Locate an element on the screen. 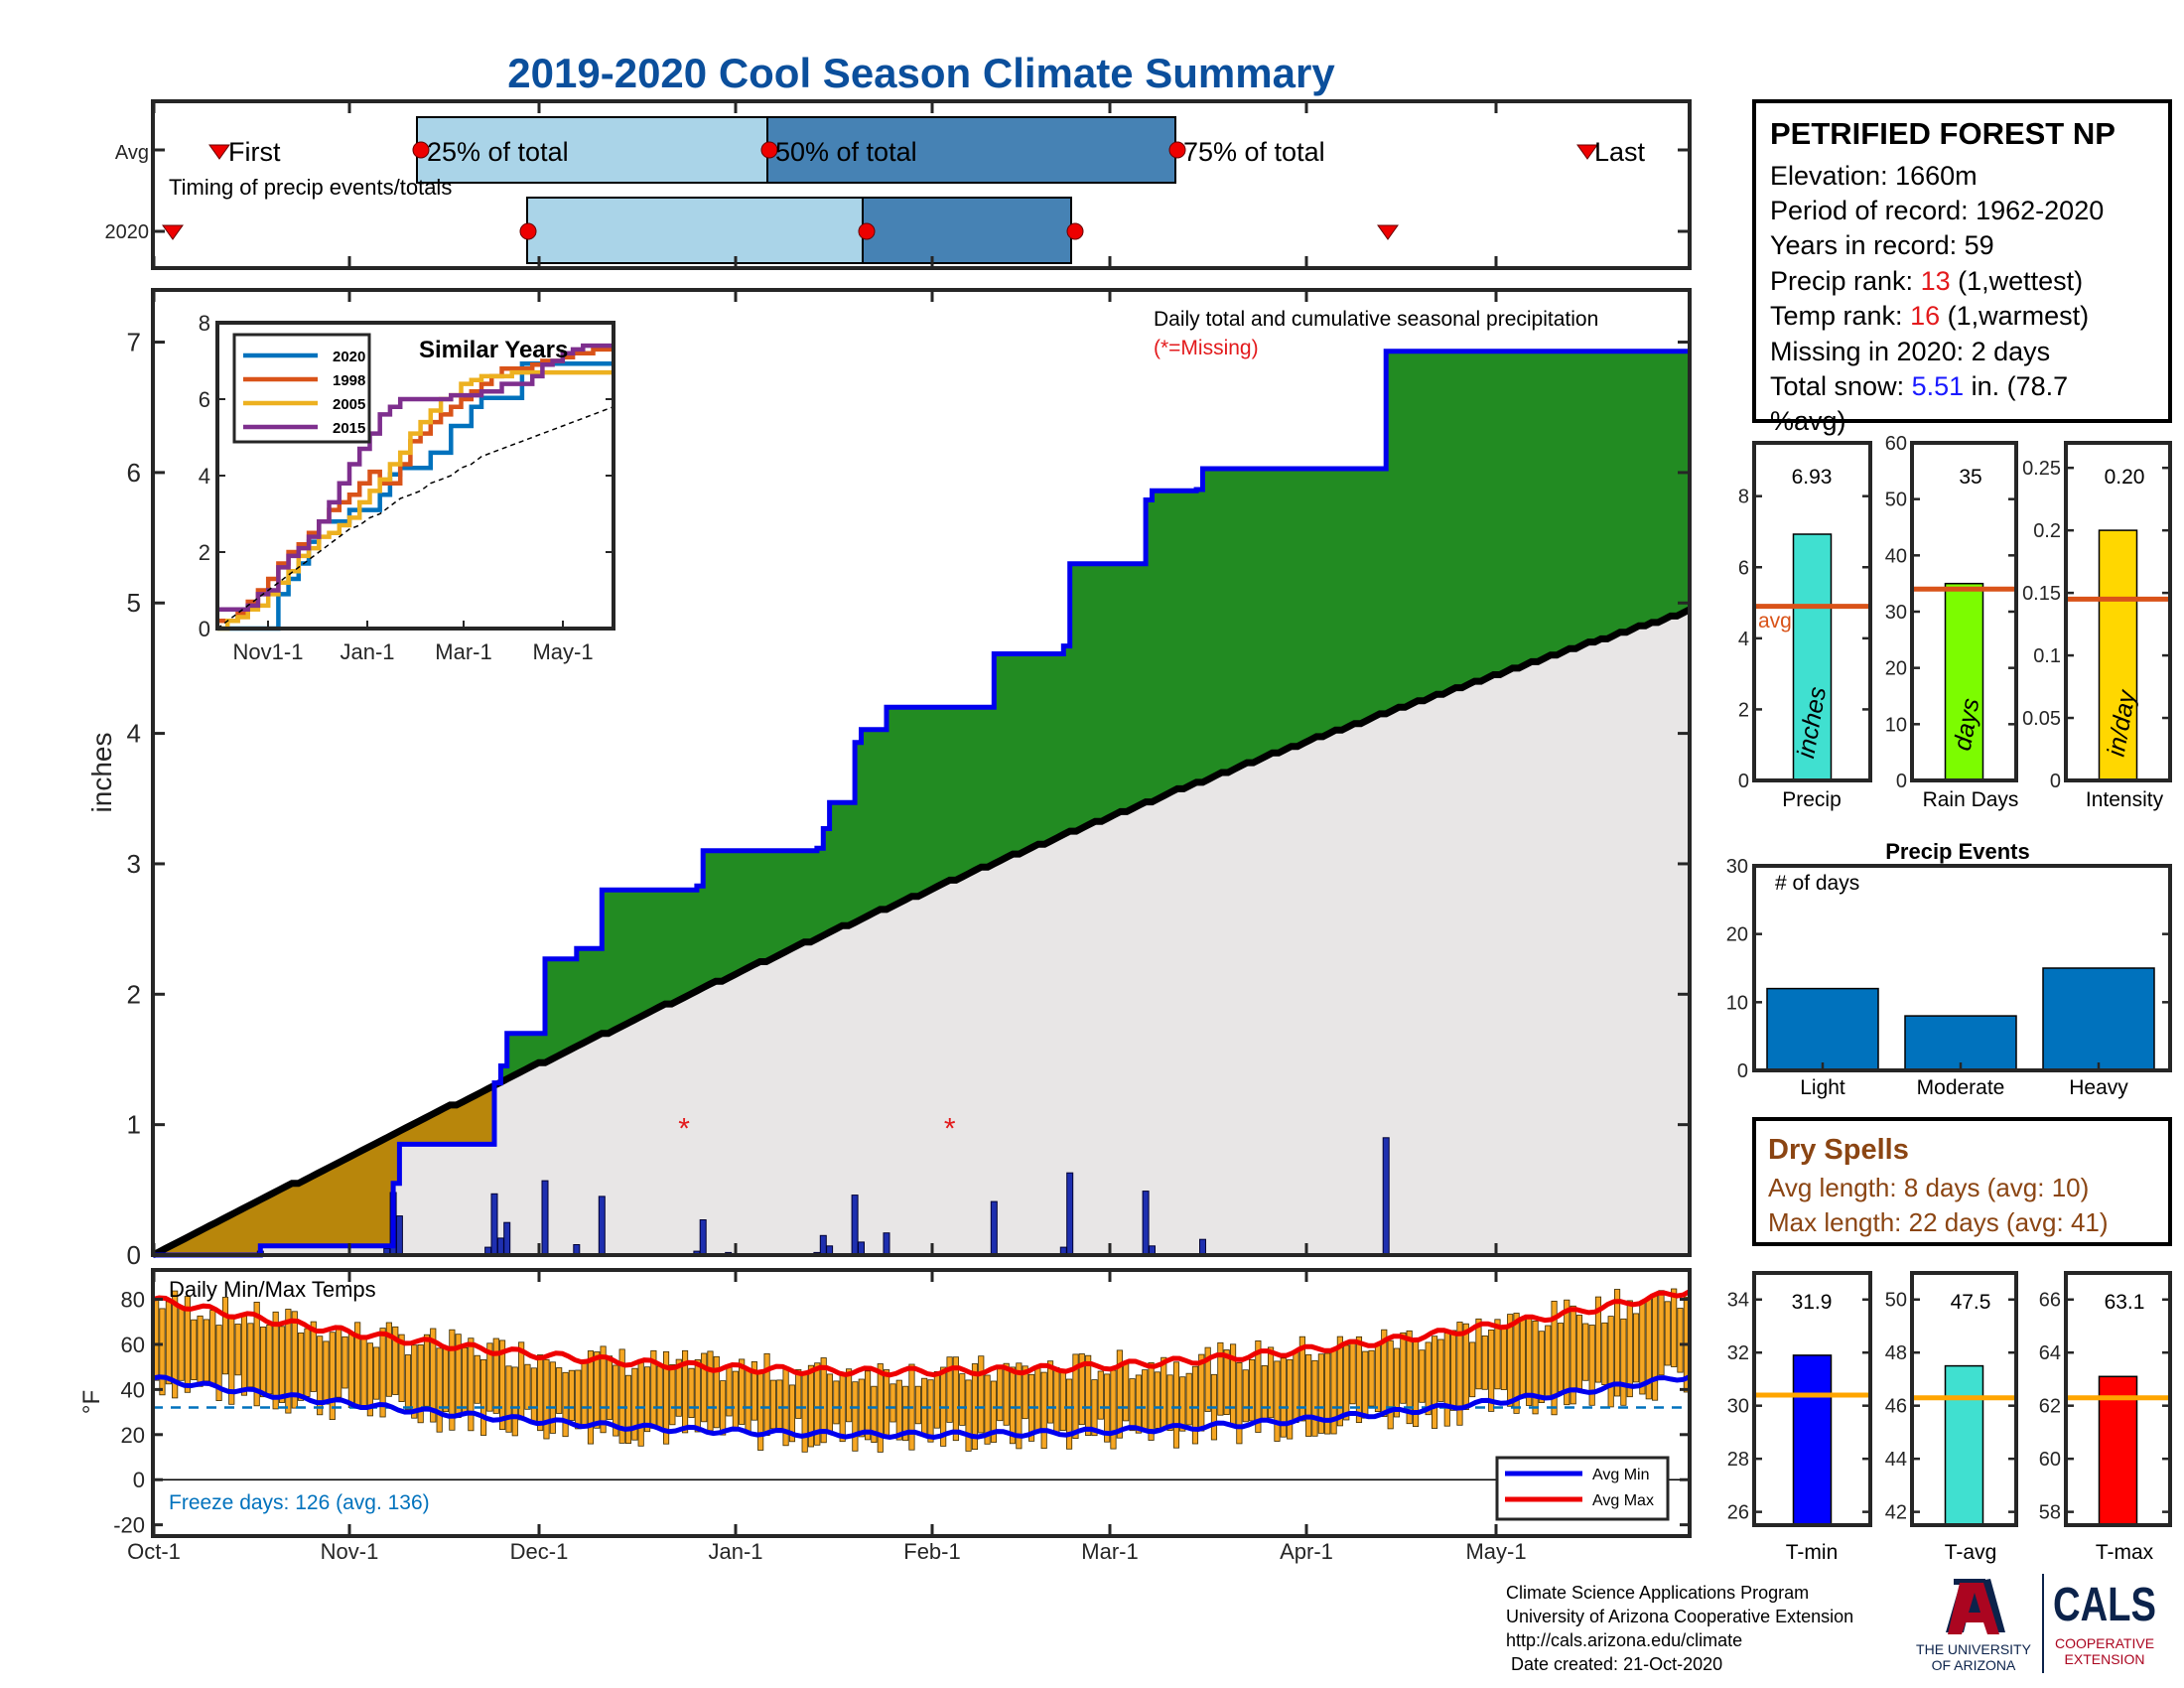 This screenshot has width=2184, height=1688. small-y-label: 0.2 is located at coordinates (2047, 531).